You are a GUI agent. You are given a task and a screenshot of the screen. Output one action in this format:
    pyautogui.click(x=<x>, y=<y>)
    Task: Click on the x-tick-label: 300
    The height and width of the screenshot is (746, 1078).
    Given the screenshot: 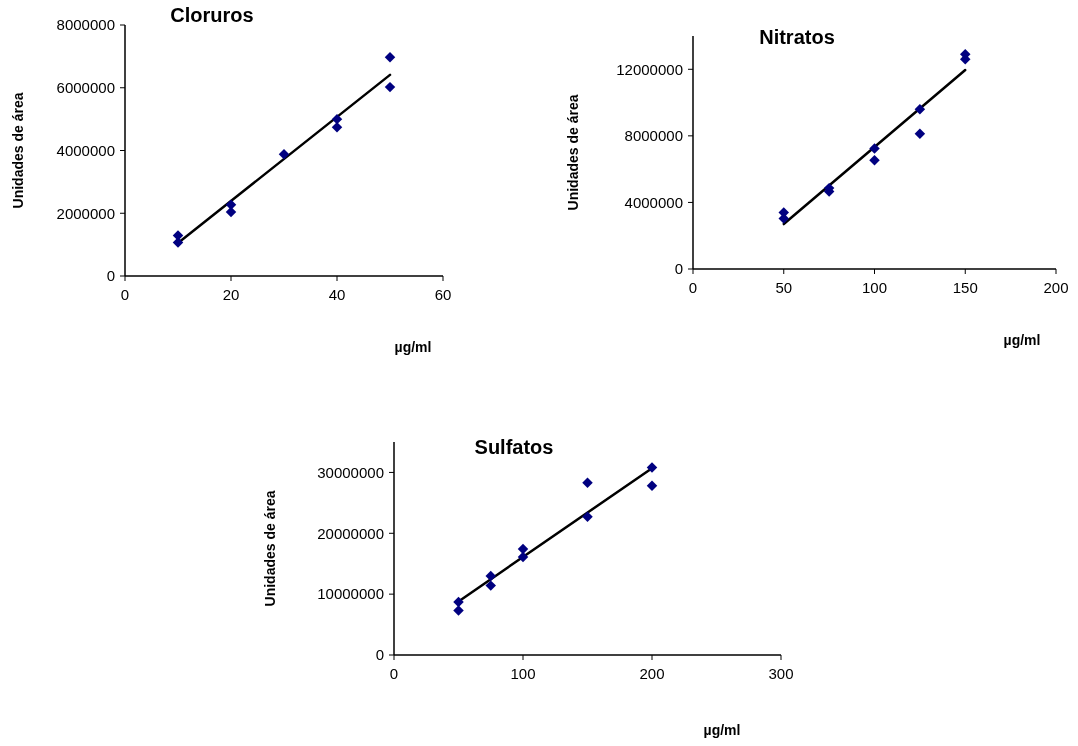 What is the action you would take?
    pyautogui.click(x=781, y=673)
    